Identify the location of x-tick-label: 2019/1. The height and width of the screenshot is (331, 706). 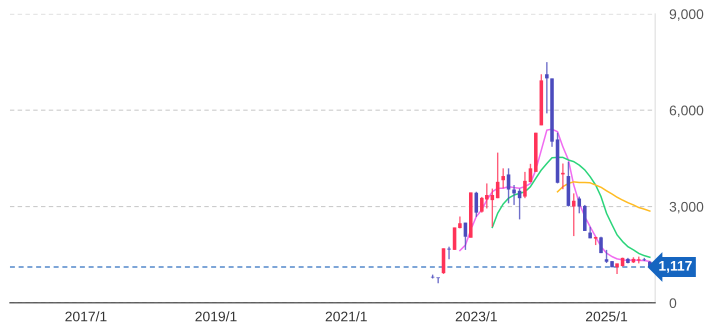
(216, 316).